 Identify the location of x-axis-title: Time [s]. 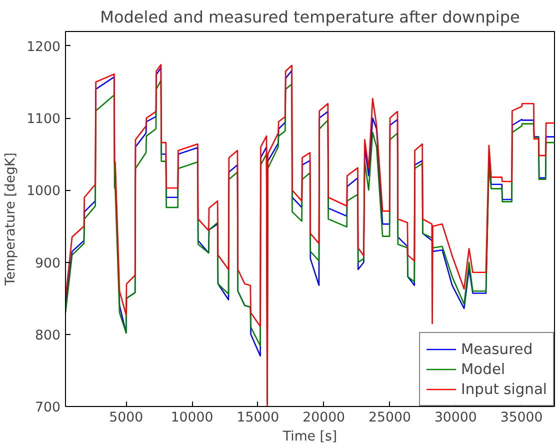
(310, 437).